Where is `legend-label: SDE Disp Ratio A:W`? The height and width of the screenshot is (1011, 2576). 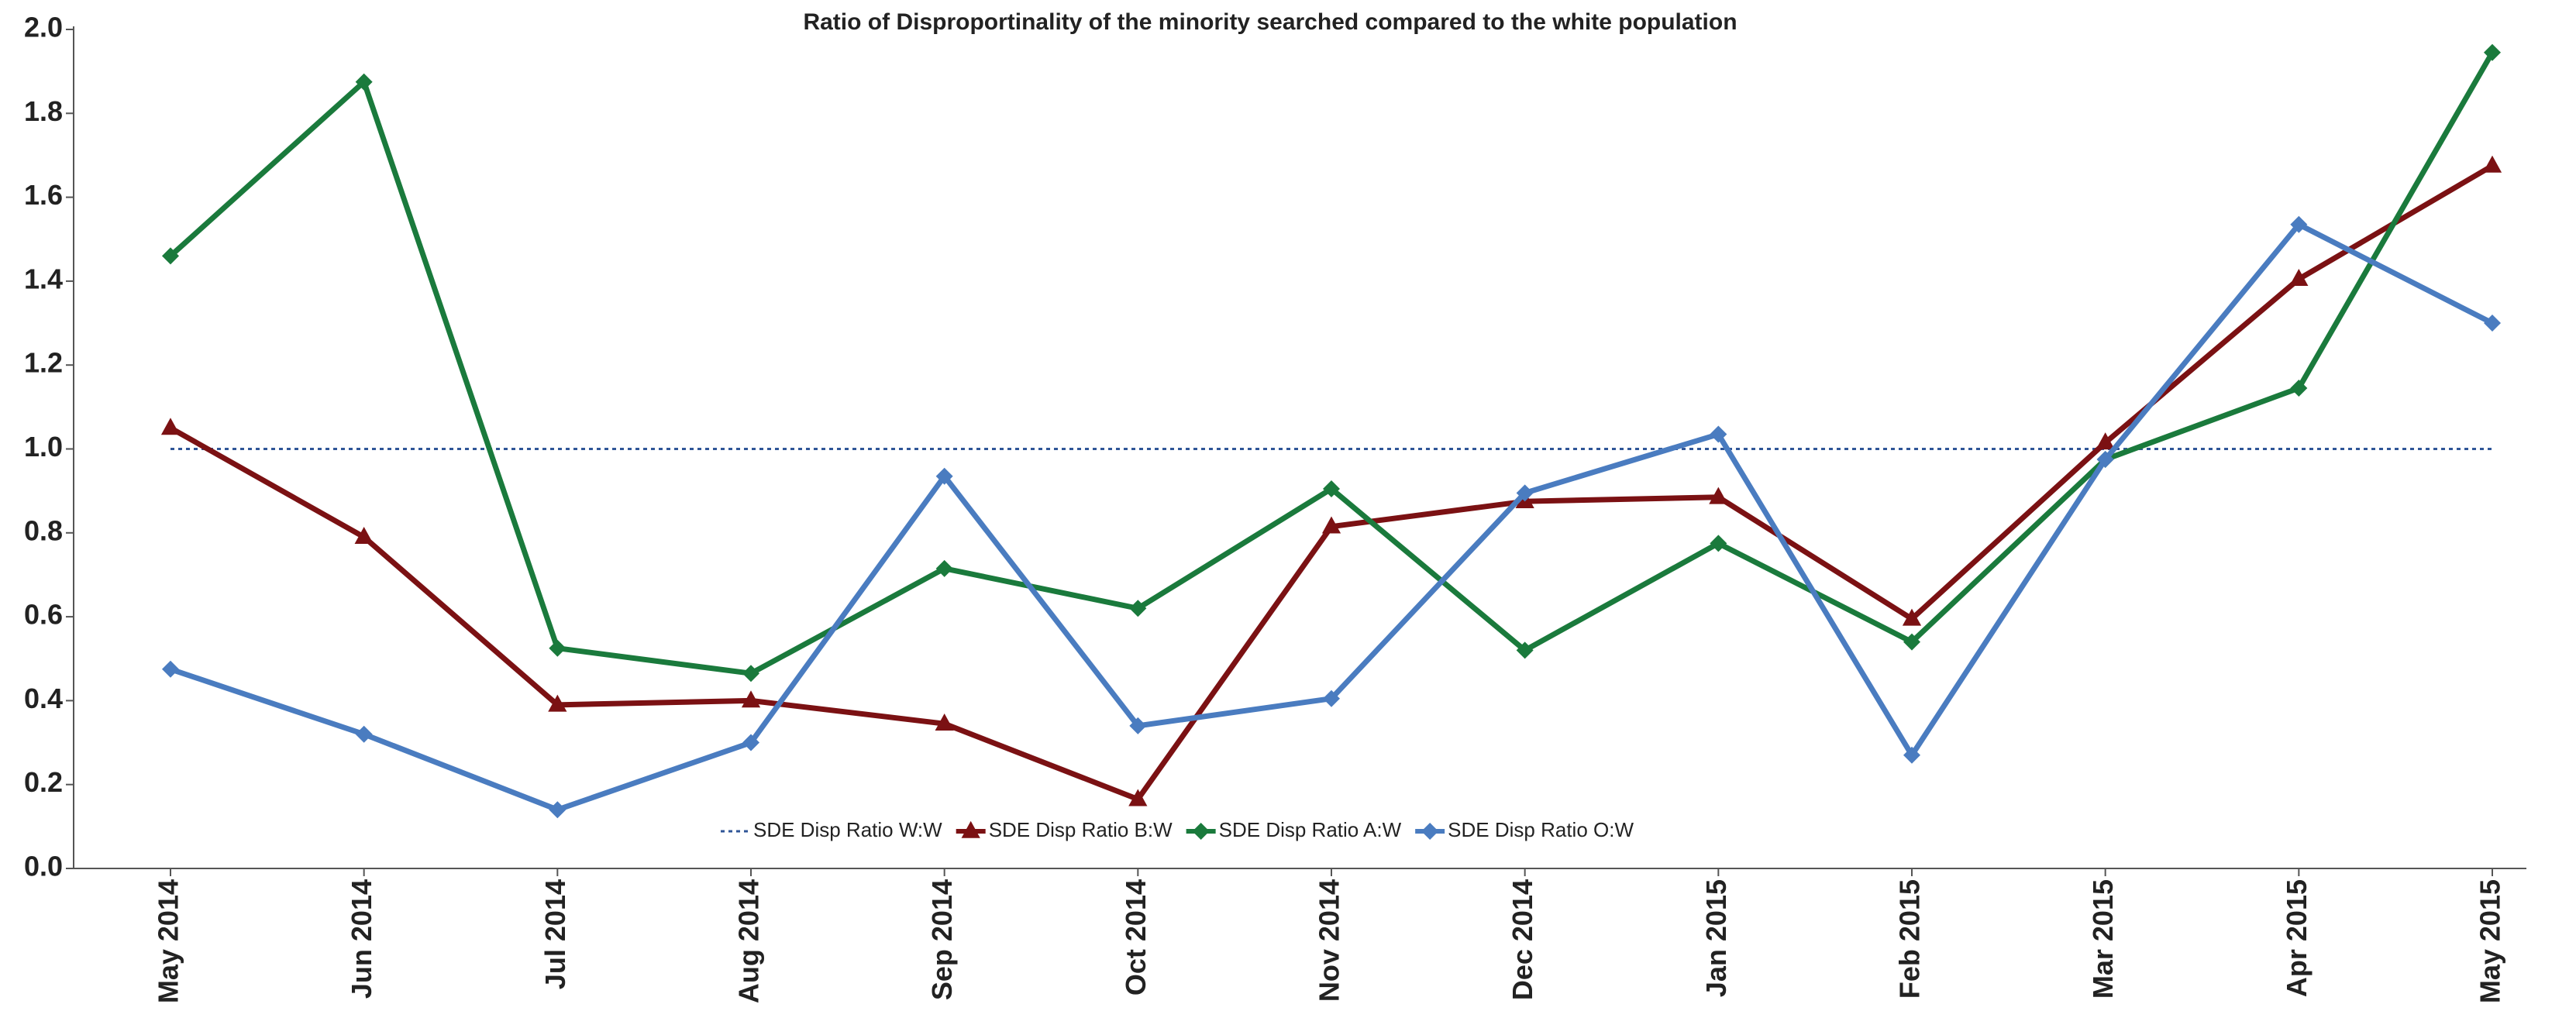
legend-label: SDE Disp Ratio A:W is located at coordinates (1310, 829).